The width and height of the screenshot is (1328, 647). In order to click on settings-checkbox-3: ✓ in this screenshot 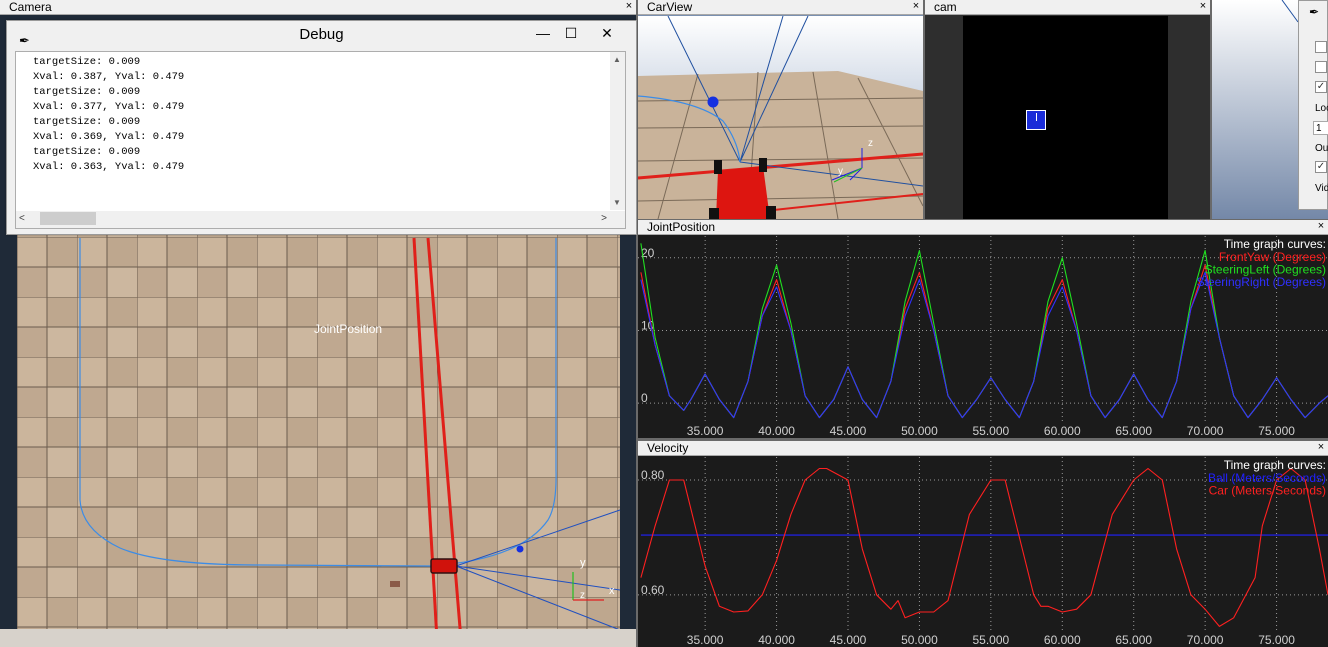, I will do `click(1321, 87)`.